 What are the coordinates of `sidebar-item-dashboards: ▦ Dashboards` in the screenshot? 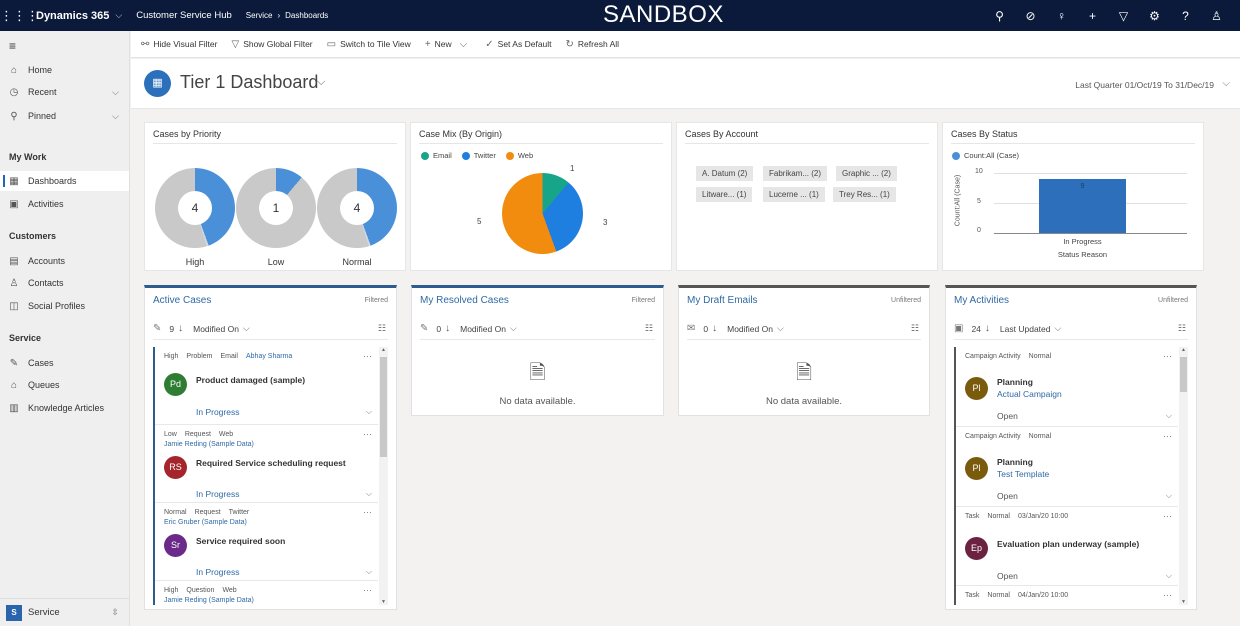 It's located at (64, 181).